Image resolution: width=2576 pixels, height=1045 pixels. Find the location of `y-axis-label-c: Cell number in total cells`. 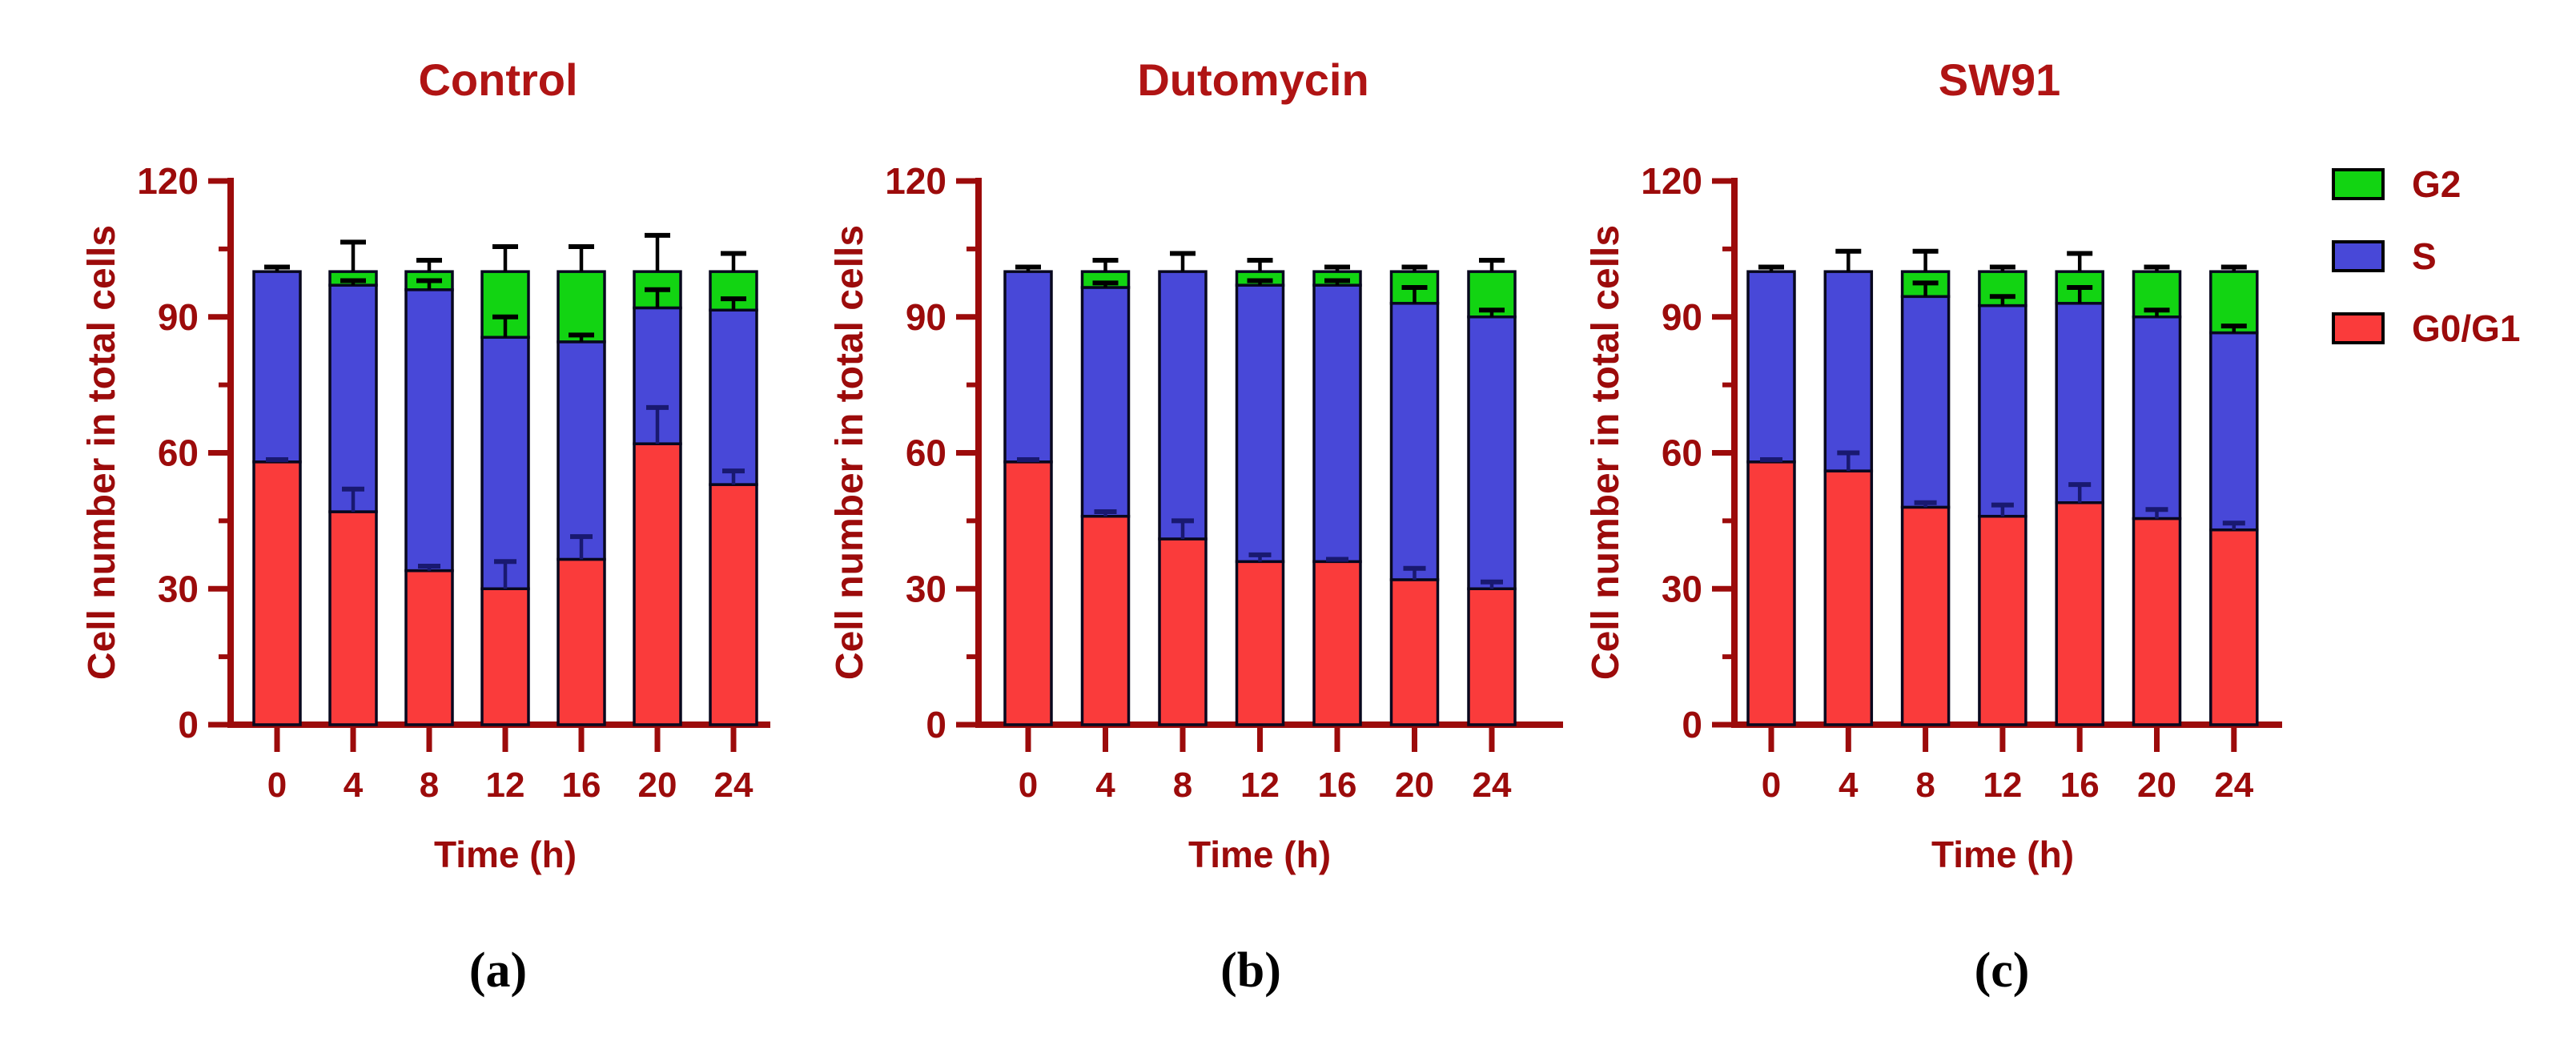

y-axis-label-c: Cell number in total cells is located at coordinates (1606, 452).